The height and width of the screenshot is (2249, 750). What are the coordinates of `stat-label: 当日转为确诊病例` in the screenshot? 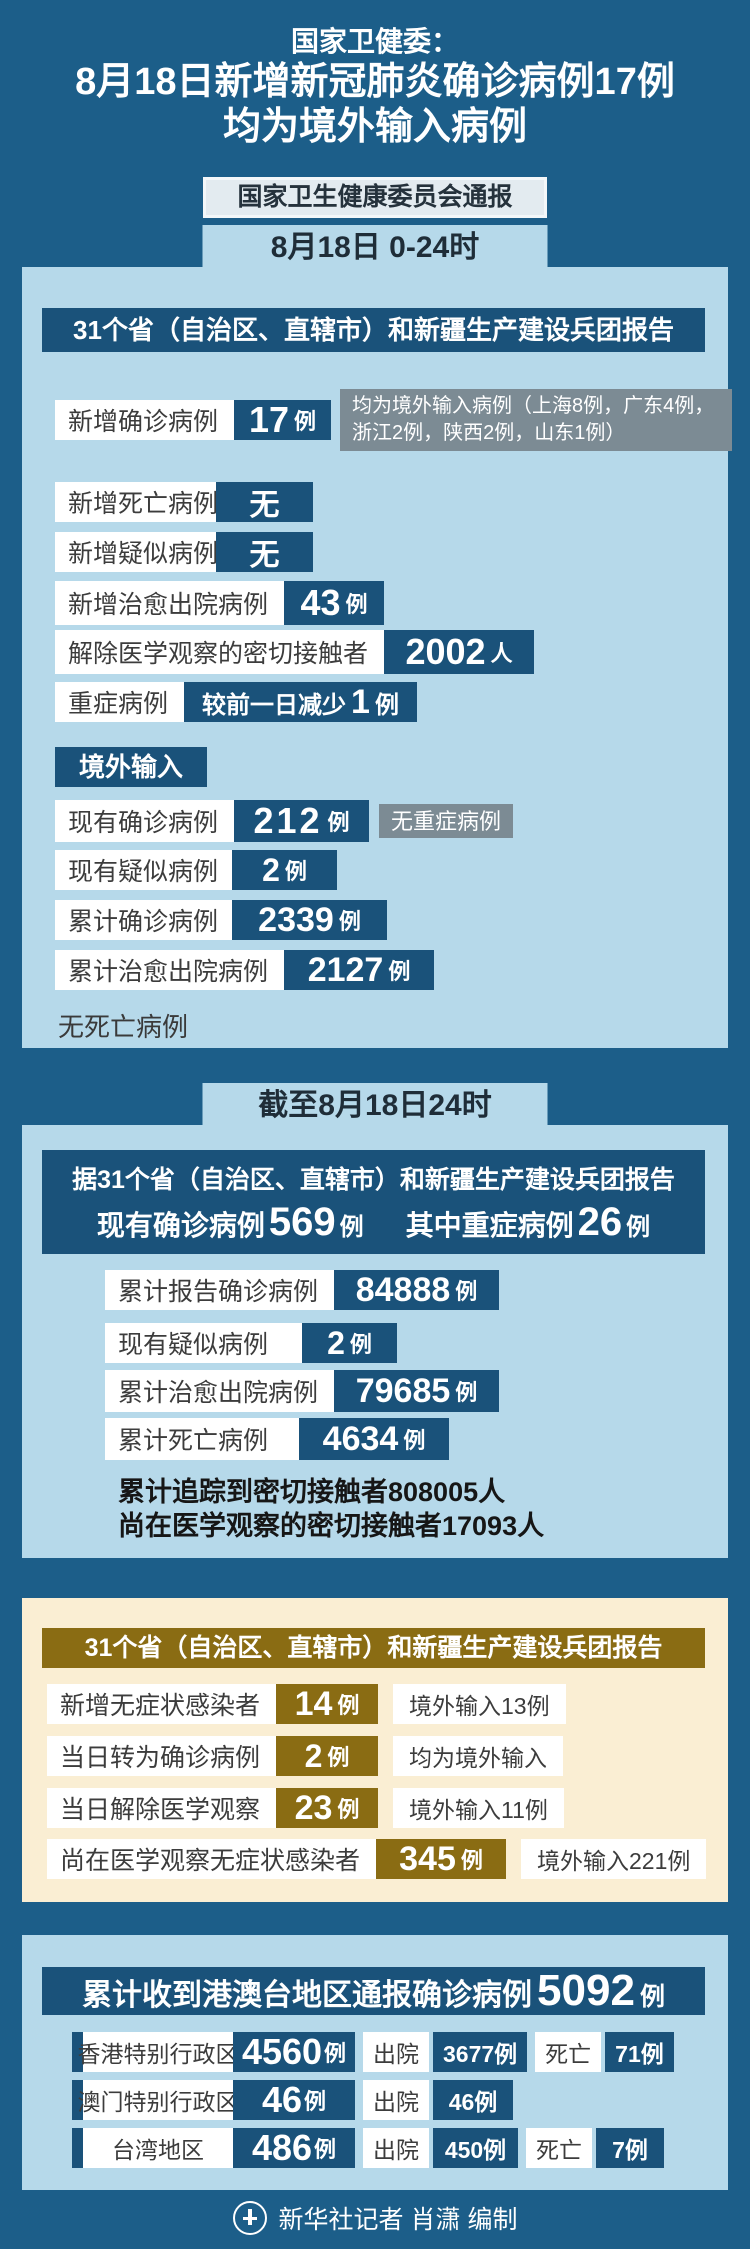 It's located at (162, 1756).